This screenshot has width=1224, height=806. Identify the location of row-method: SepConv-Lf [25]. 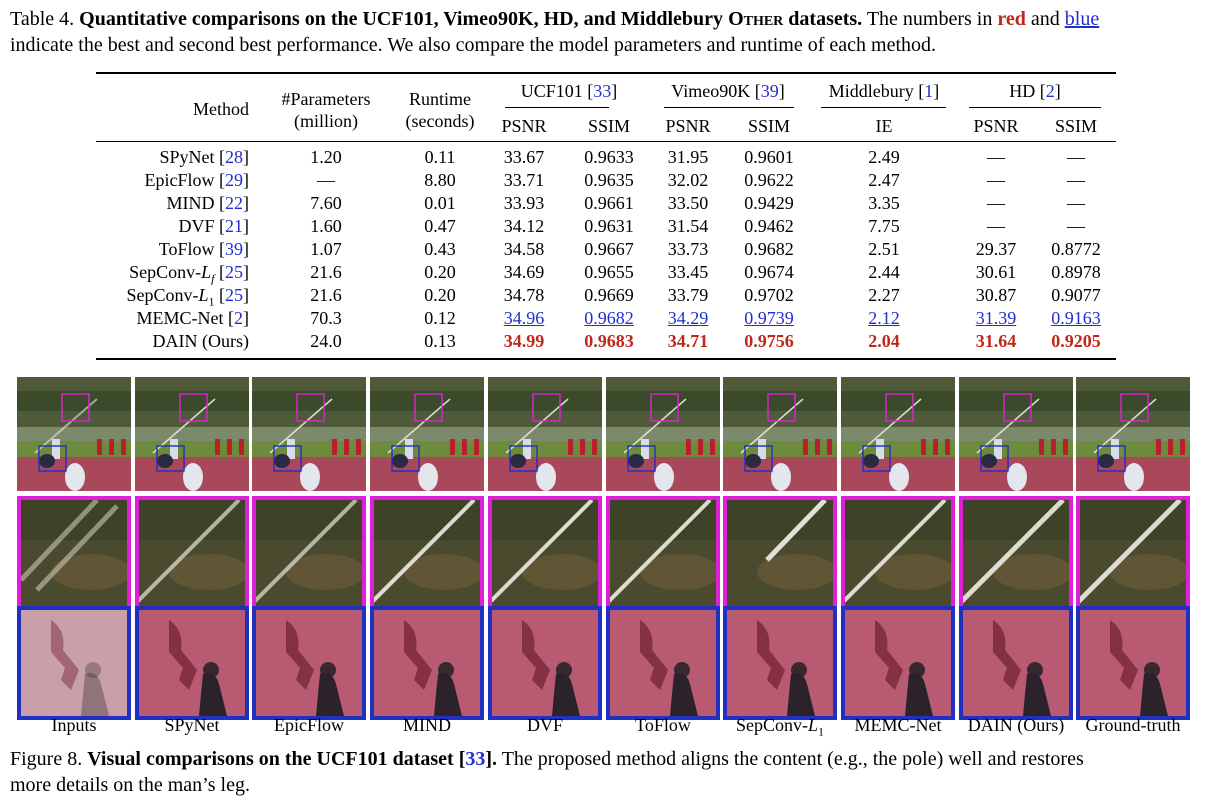
(189, 274).